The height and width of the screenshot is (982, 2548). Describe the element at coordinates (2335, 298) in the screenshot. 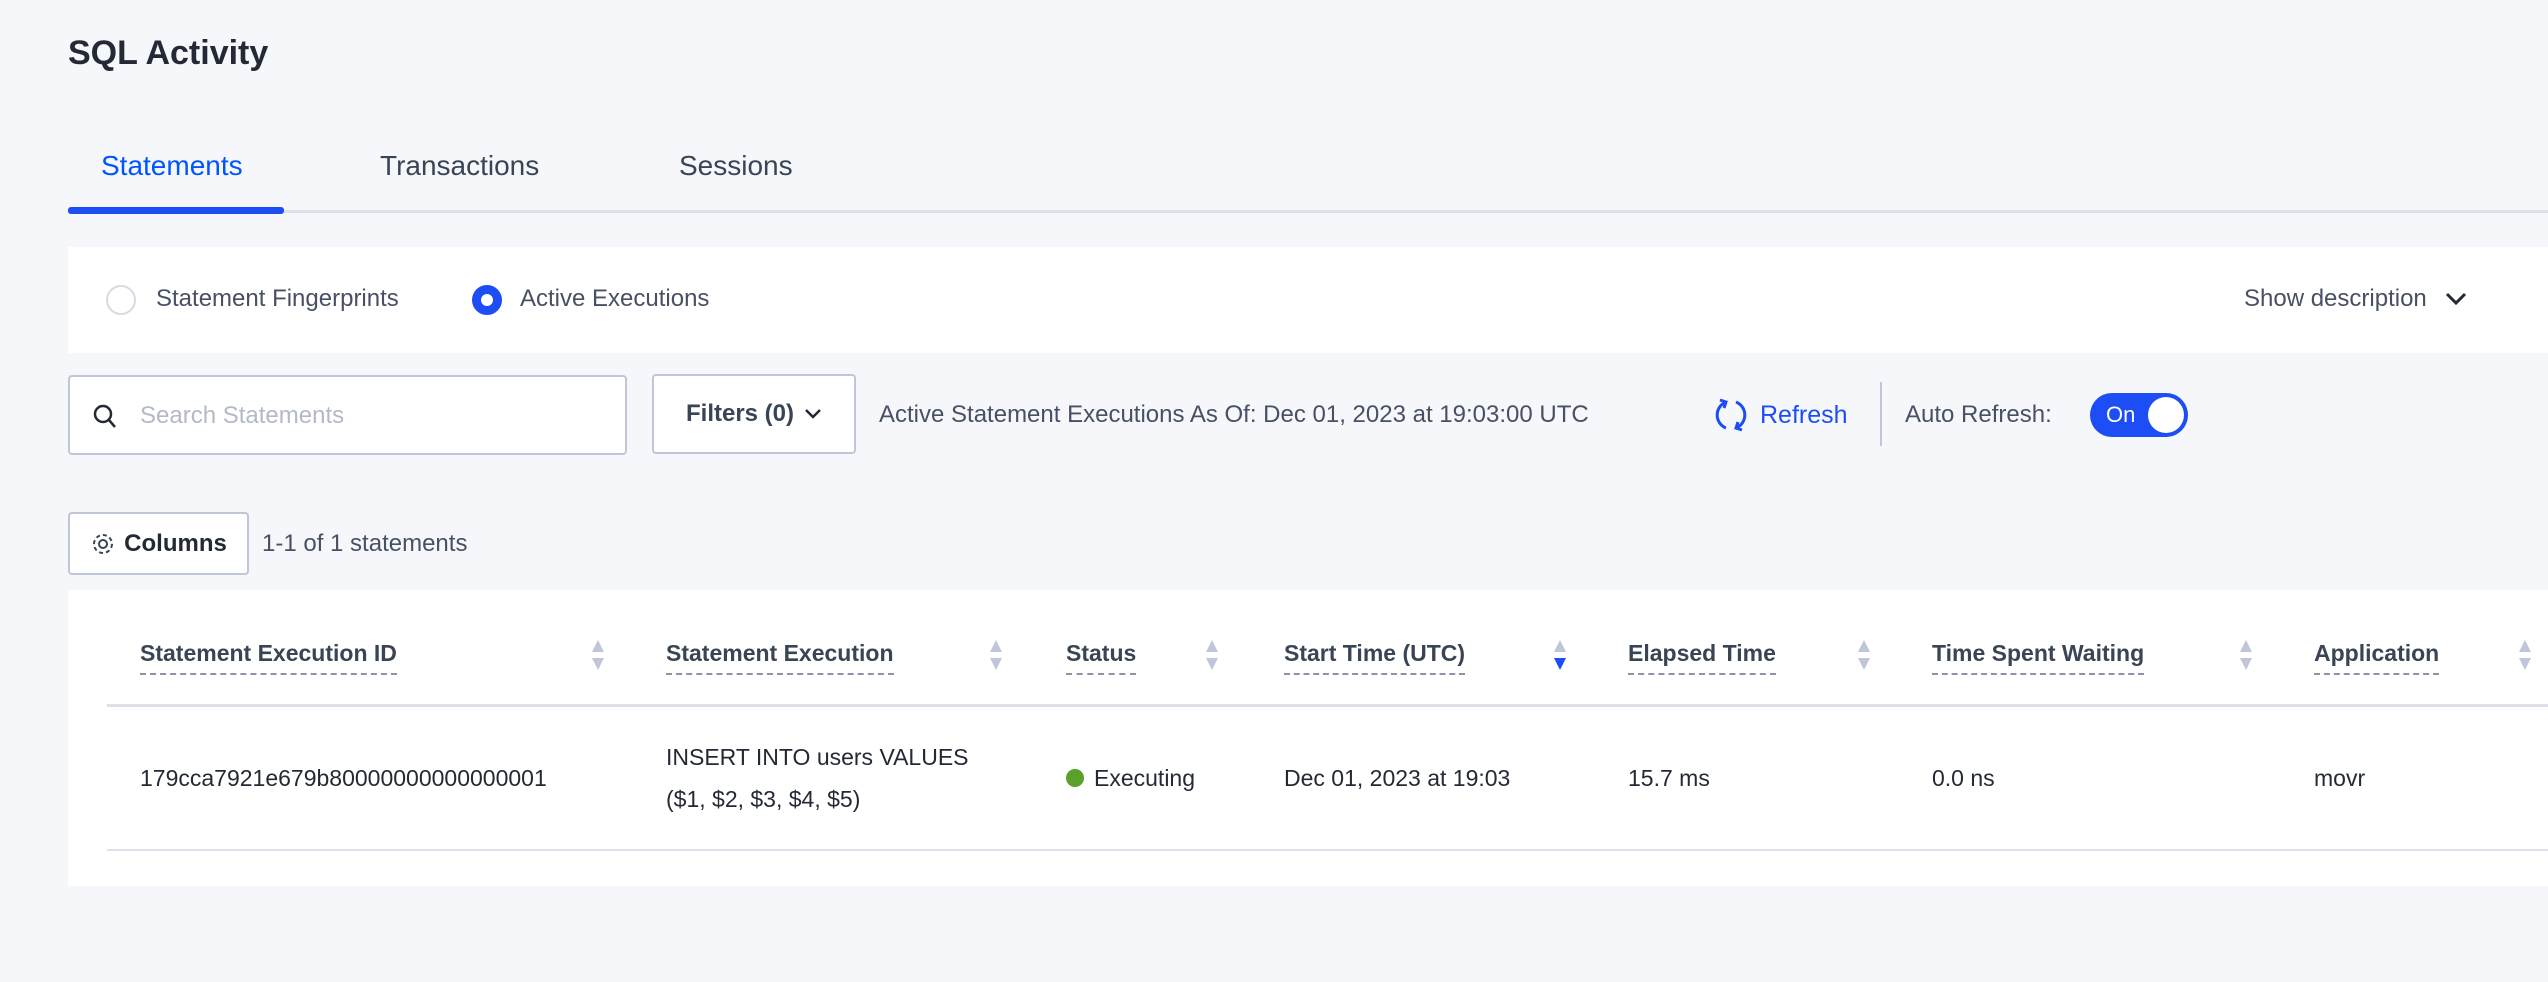

I see `show-description-label: Show description` at that location.